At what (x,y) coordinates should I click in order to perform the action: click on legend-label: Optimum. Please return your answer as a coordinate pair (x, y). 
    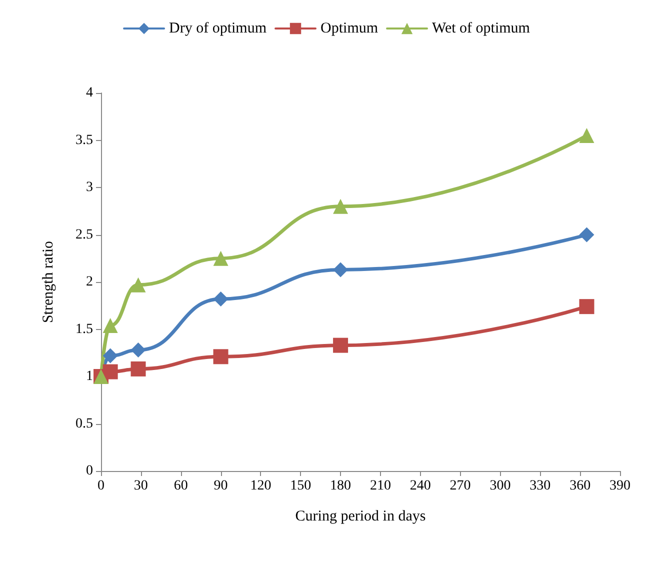
    Looking at the image, I should click on (349, 28).